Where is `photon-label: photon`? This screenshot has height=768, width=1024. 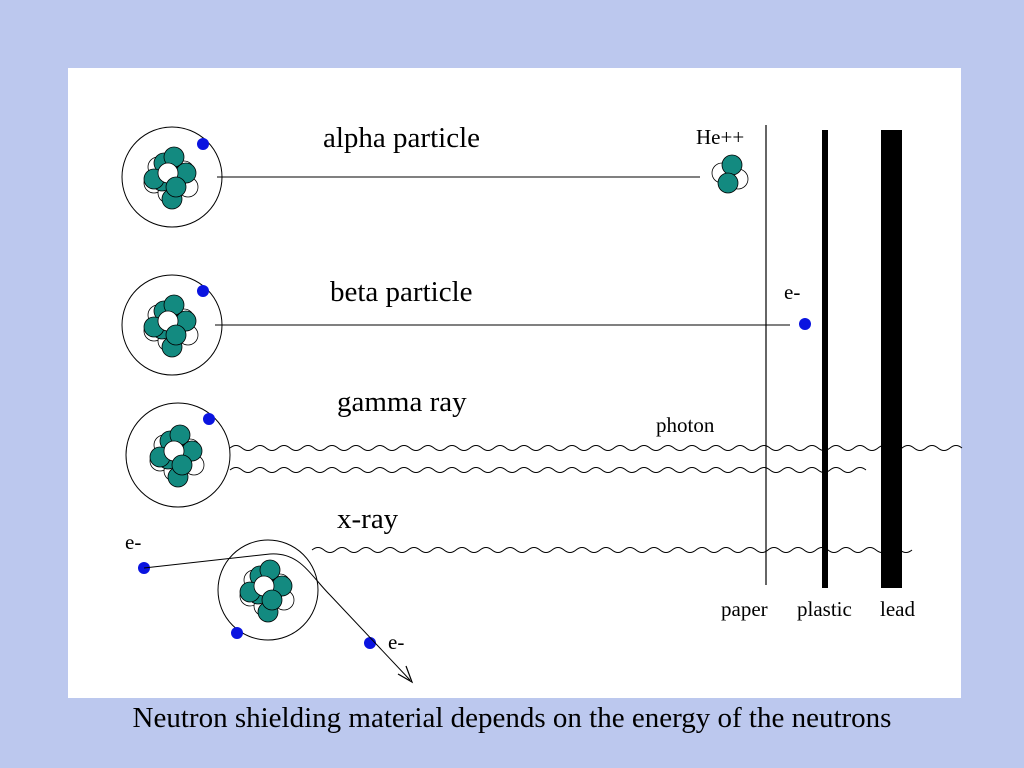
photon-label: photon is located at coordinates (685, 425).